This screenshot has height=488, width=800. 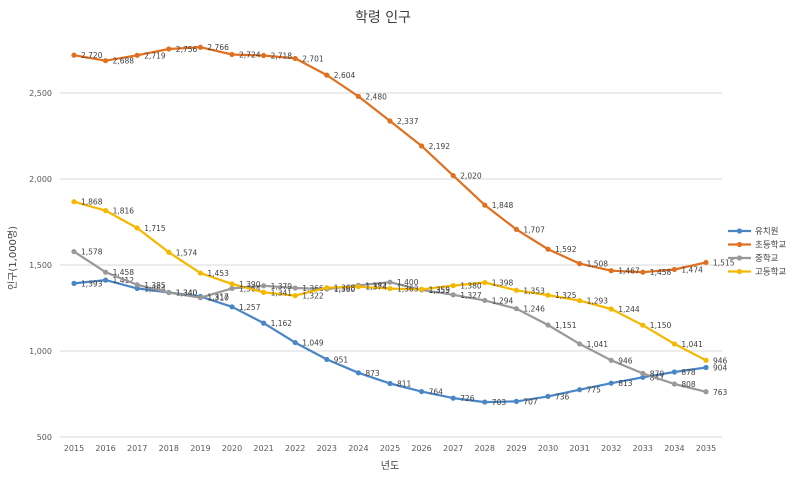 I want to click on data-label: 1,715, so click(x=155, y=228).